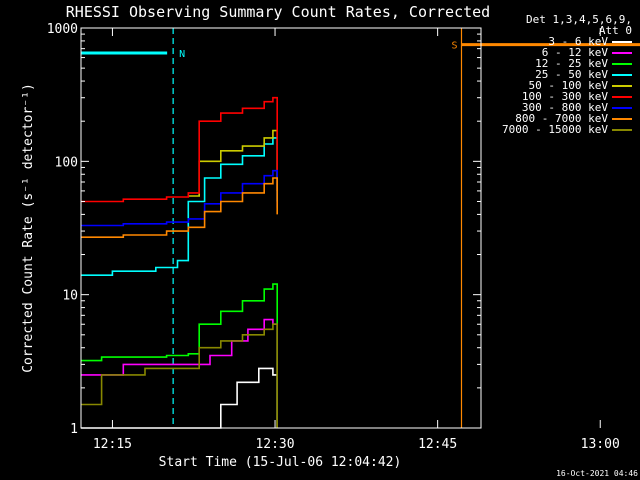 The image size is (640, 480). I want to click on legend-item: 100 - 300 keV, so click(544, 96).